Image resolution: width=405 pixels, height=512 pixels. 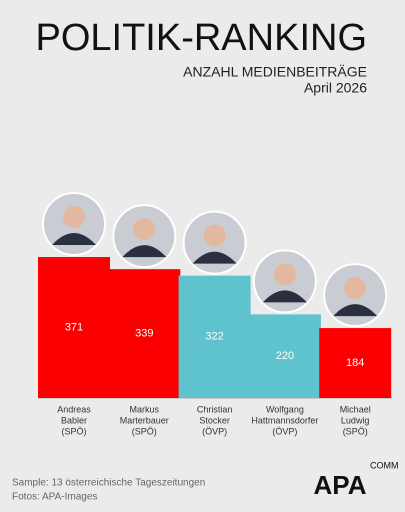 What do you see at coordinates (74, 420) in the screenshot?
I see `x-tick-label: Babler` at bounding box center [74, 420].